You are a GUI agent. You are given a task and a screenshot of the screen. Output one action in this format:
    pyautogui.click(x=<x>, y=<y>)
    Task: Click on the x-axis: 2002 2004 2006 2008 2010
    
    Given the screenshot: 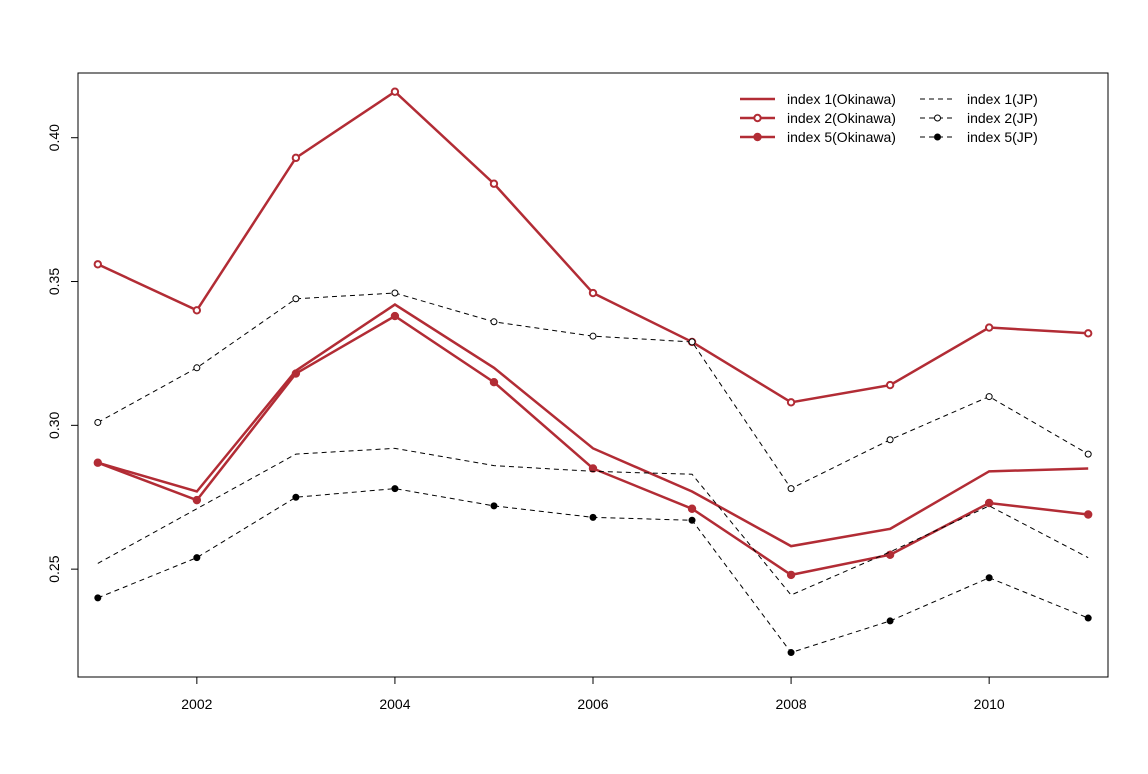 What is the action you would take?
    pyautogui.click(x=593, y=694)
    